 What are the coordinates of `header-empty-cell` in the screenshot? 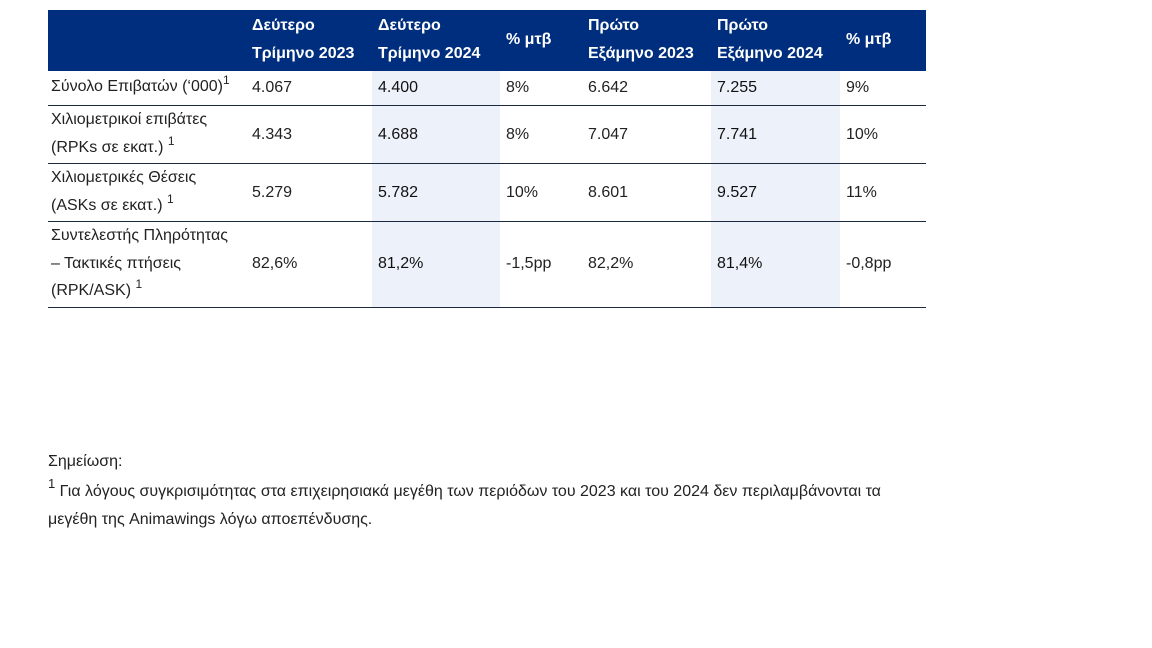 It's located at (147, 40).